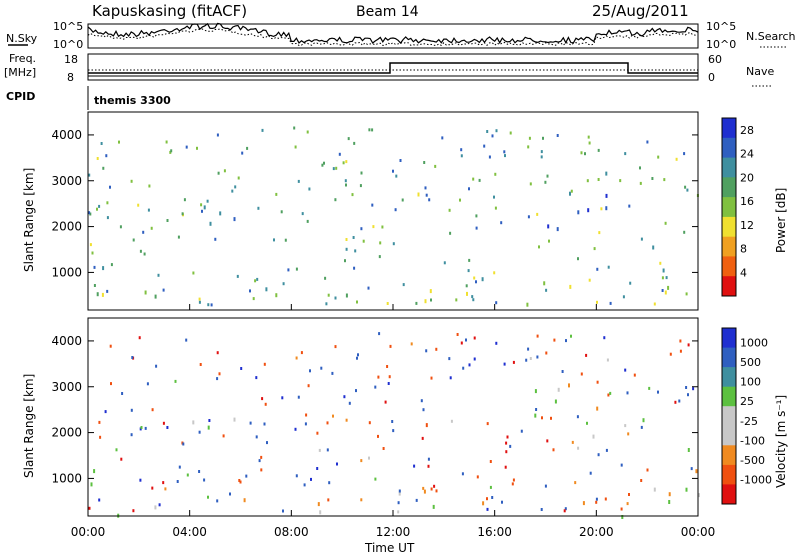 The image size is (800, 554). Describe the element at coordinates (781, 220) in the screenshot. I see `power-colorbar-label: Power [dB]` at that location.